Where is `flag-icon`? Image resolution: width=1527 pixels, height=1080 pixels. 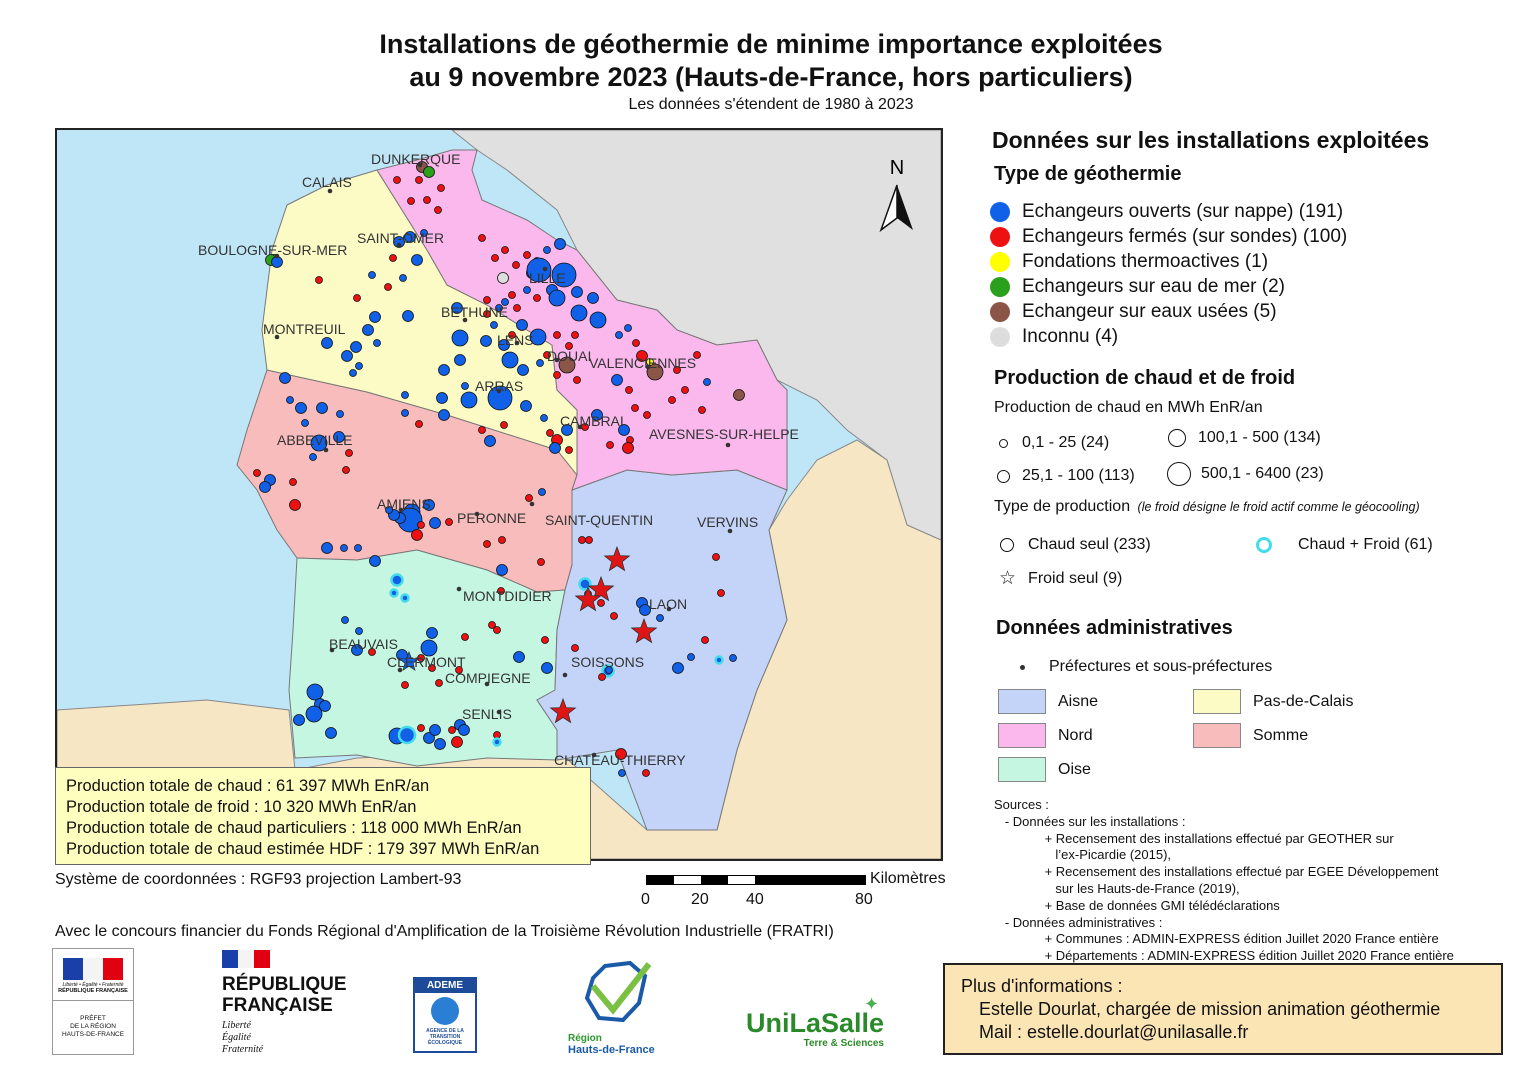 flag-icon is located at coordinates (93, 969).